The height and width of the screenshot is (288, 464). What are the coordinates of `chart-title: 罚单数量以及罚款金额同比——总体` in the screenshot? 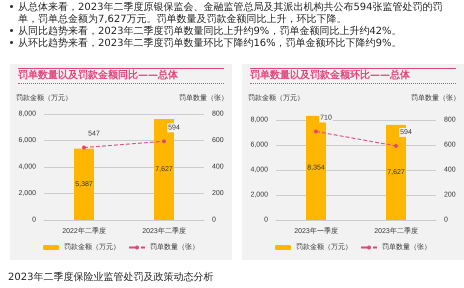 It's located at (121, 76).